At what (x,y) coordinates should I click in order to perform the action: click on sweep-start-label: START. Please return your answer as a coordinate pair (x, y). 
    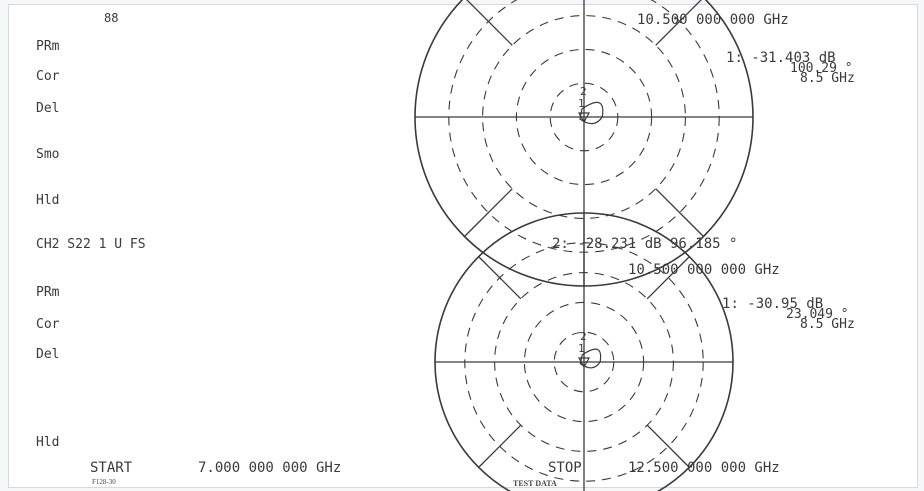
    Looking at the image, I should click on (111, 468).